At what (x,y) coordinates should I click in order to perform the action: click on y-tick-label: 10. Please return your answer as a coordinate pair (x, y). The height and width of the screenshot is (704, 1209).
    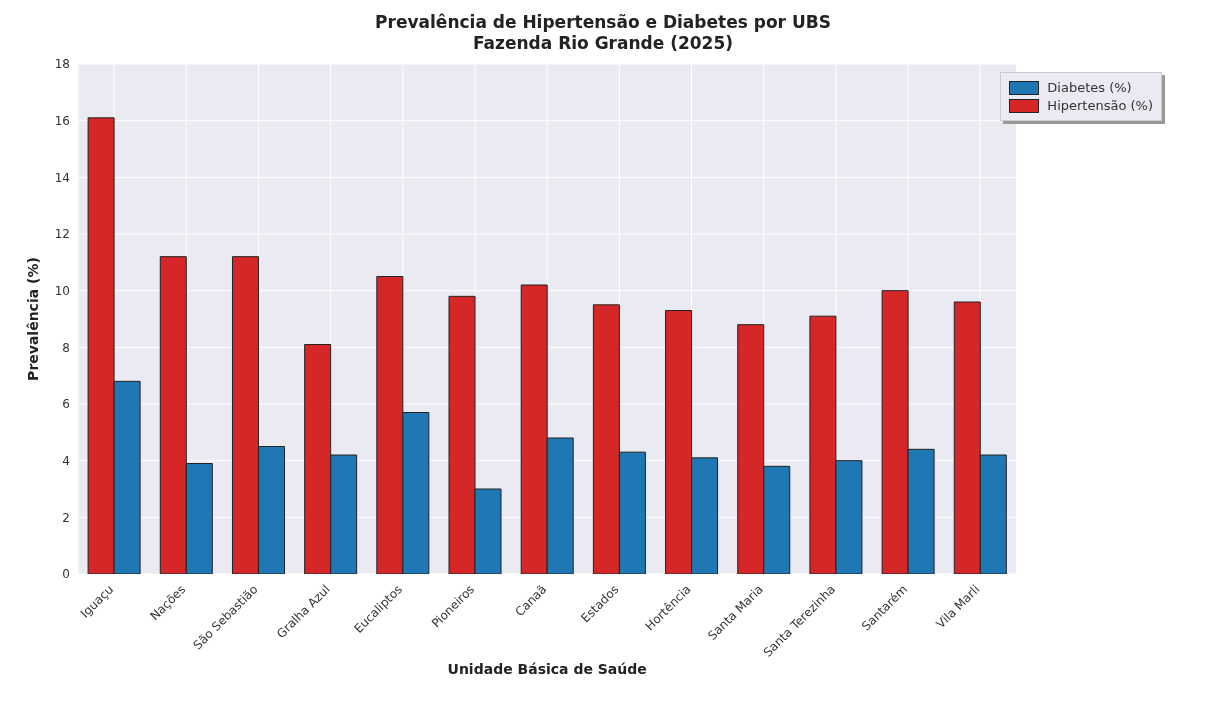
    Looking at the image, I should click on (62, 290).